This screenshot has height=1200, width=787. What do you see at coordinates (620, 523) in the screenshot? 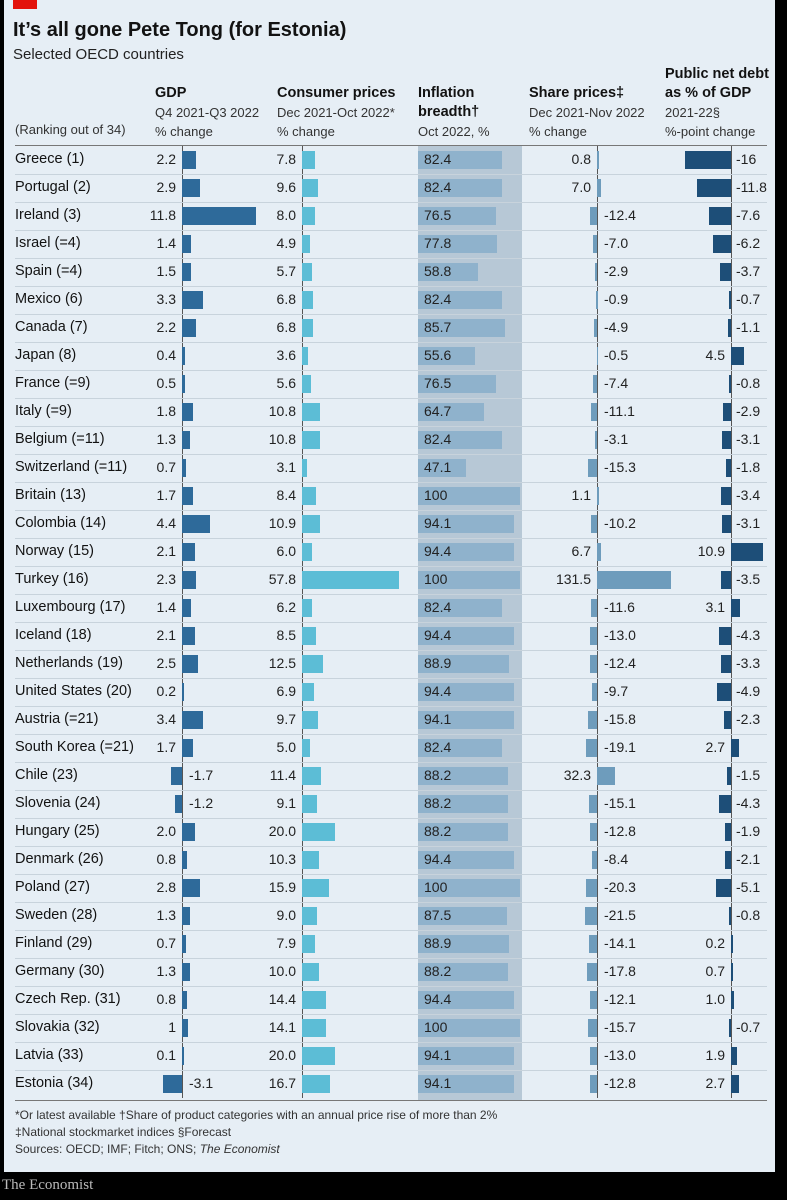
I see `share-value: -10.2` at bounding box center [620, 523].